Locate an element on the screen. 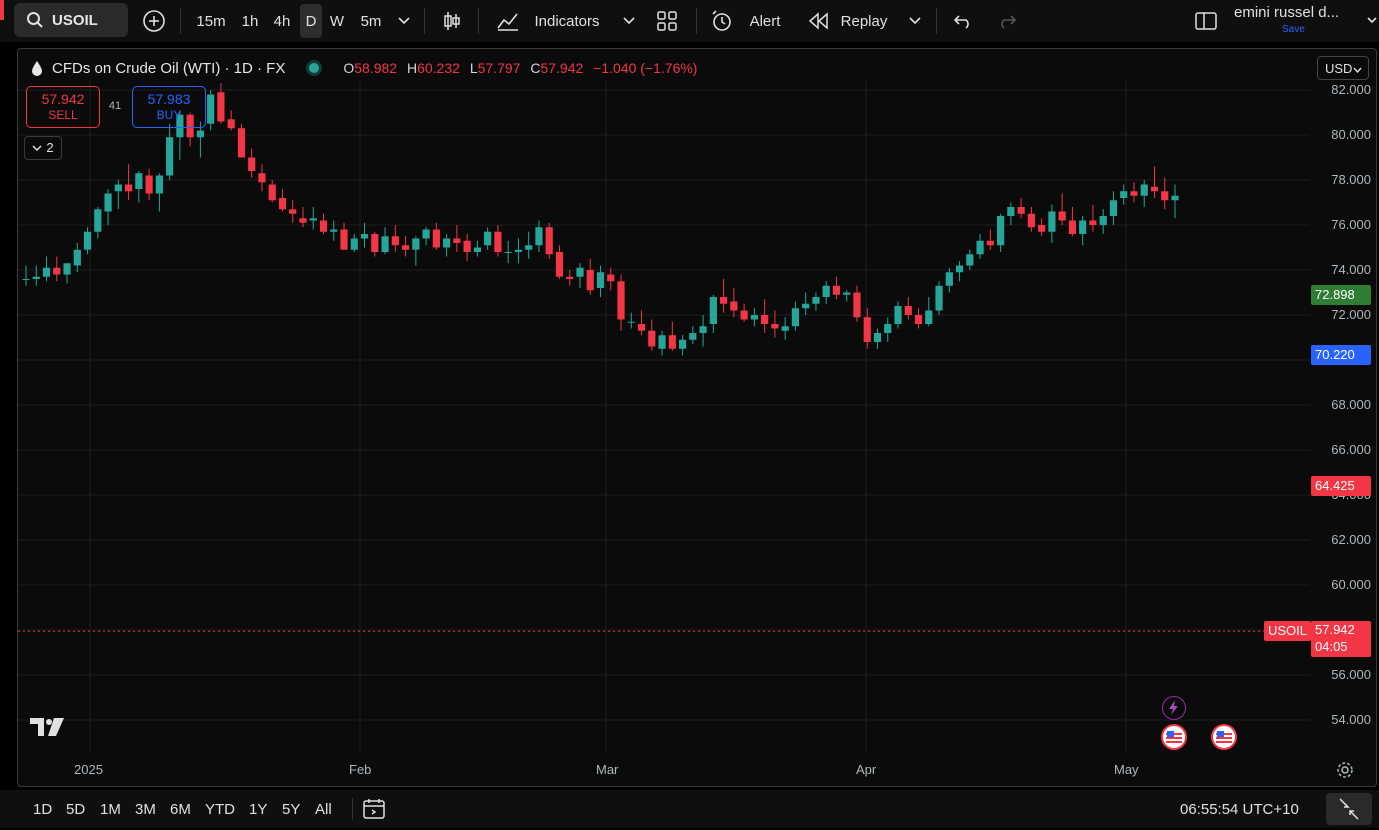 The image size is (1379, 830). range-1m: 1M is located at coordinates (110, 809).